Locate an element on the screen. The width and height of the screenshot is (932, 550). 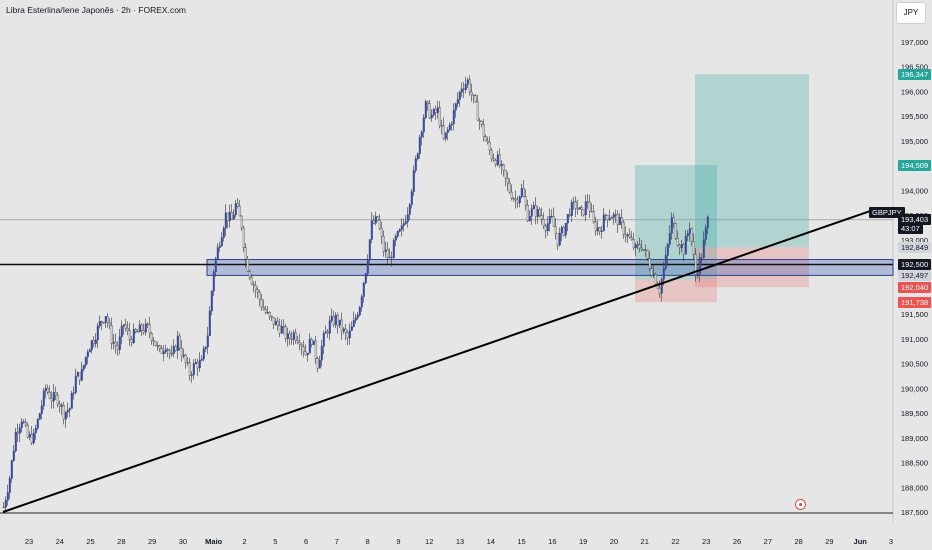
time-tick-label: 23 is located at coordinates (706, 541).